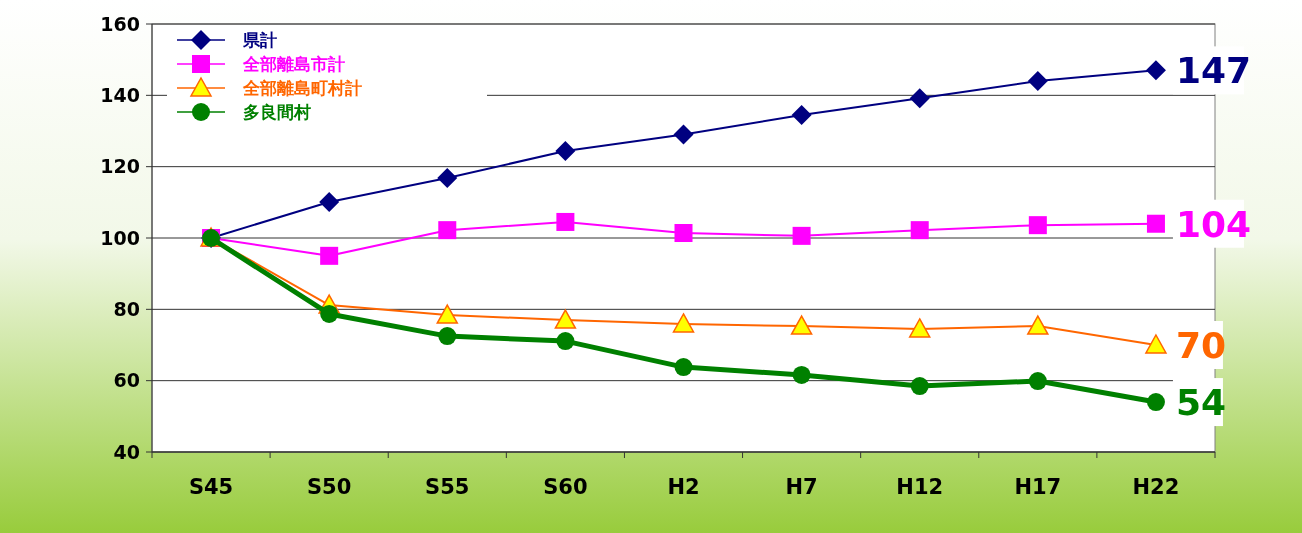 The height and width of the screenshot is (533, 1302). Describe the element at coordinates (211, 487) in the screenshot. I see `x-tick-label: S45` at that location.